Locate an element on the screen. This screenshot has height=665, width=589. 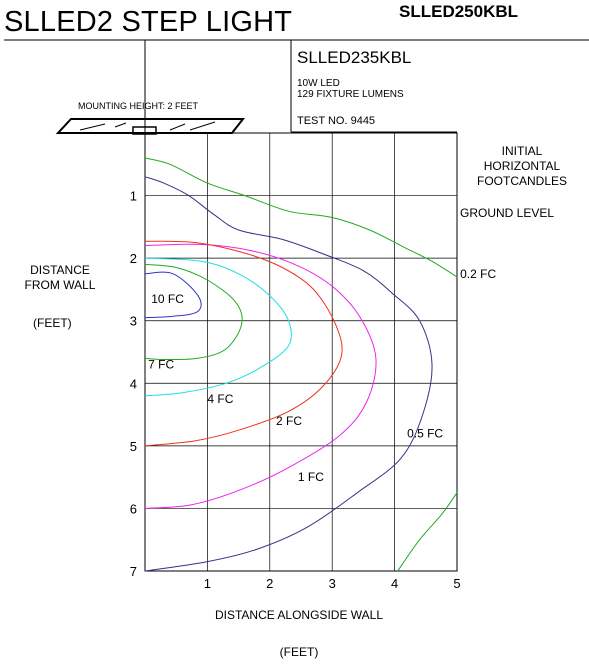
y-tick-label: 3 is located at coordinates (133, 321).